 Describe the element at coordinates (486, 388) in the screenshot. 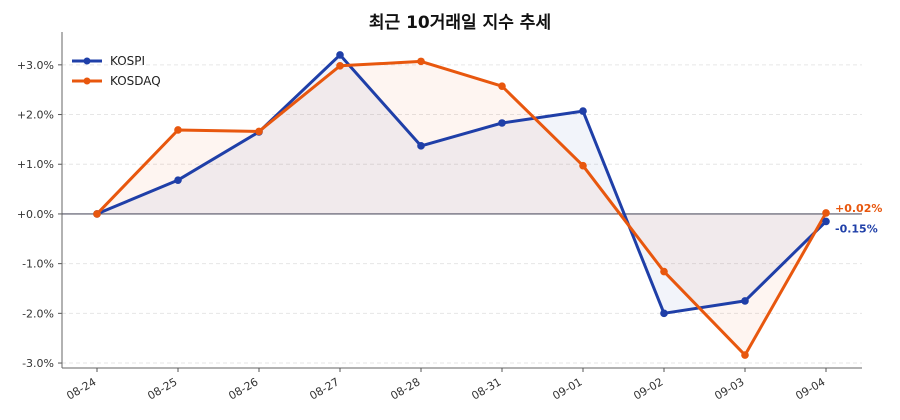

I see `x-tick-label: 08-31` at that location.